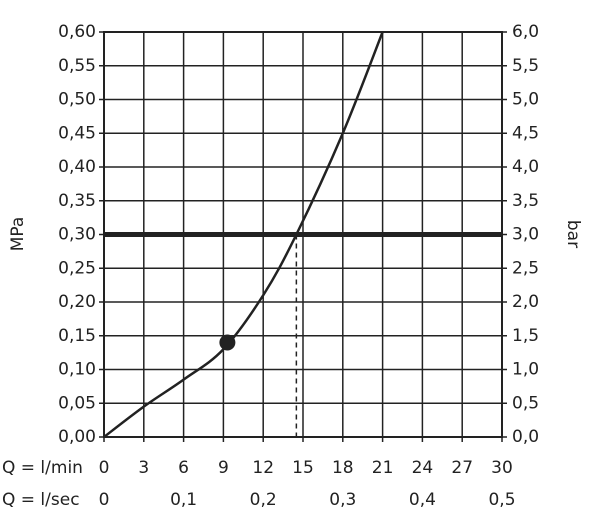 Image resolution: width=600 pixels, height=522 pixels. What do you see at coordinates (423, 468) in the screenshot?
I see `x-tick-label: 24` at bounding box center [423, 468].